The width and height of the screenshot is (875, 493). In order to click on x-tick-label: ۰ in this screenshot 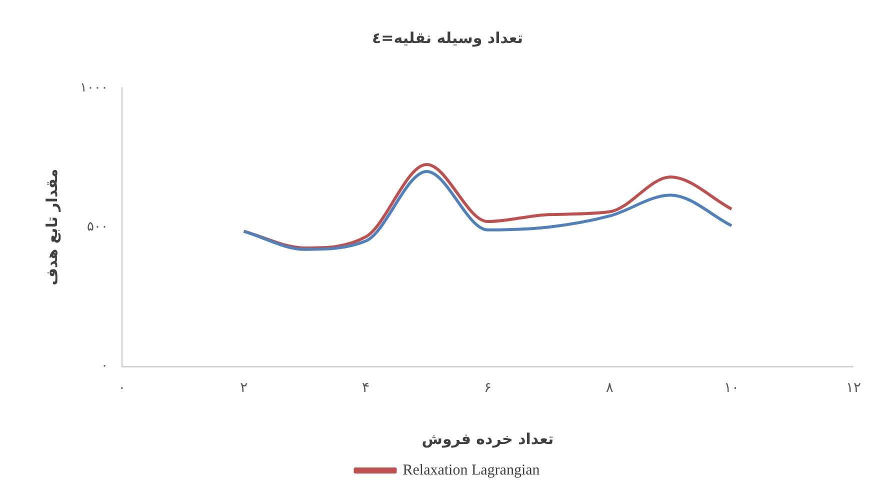, I will do `click(122, 388)`.